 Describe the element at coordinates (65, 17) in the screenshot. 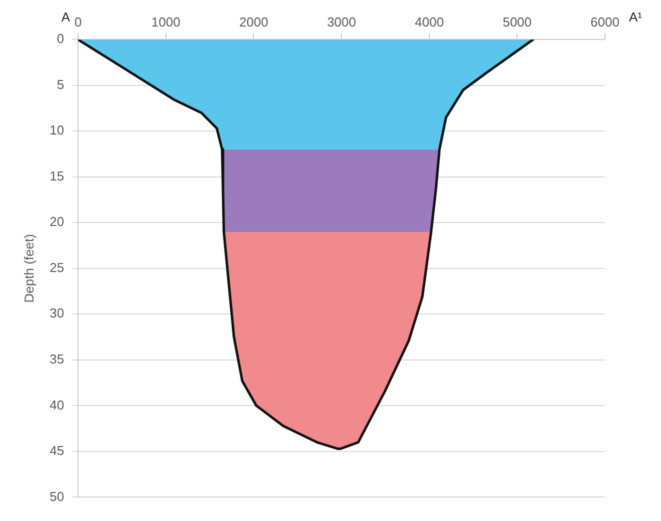

I see `text: A` at that location.